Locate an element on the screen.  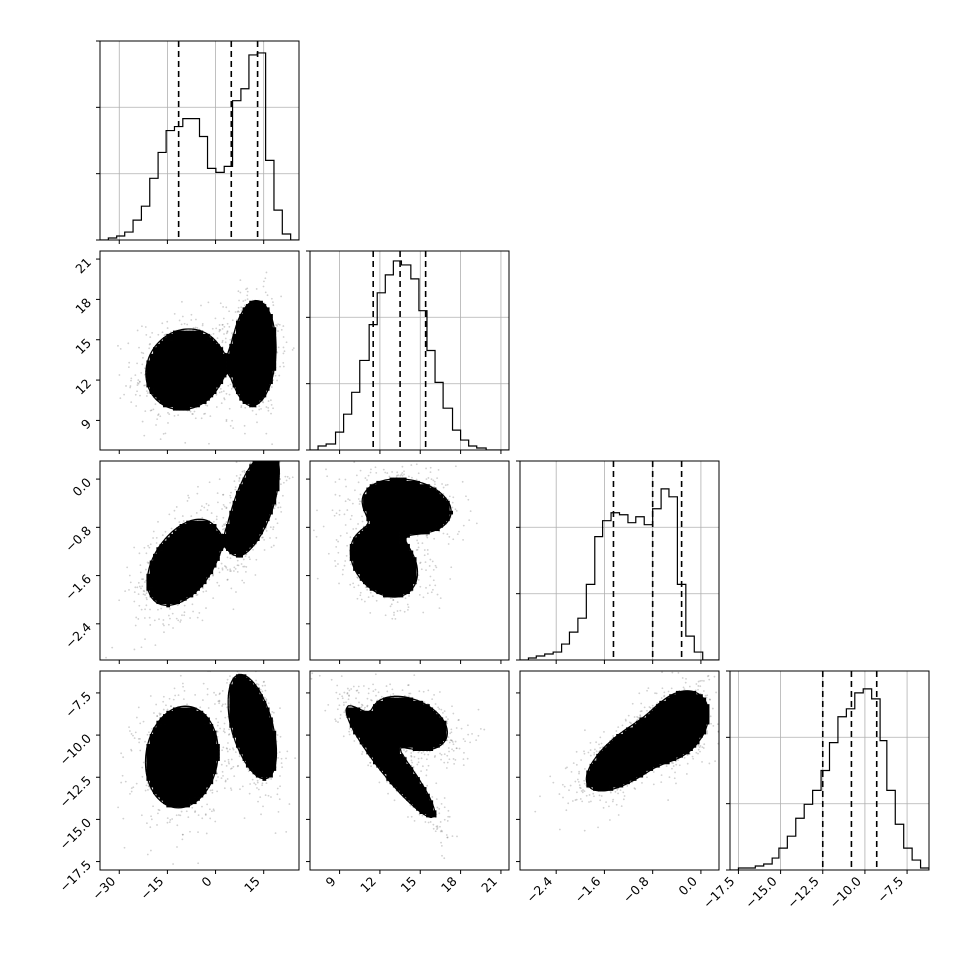
panel-0-2: −2.4 −1.6 −0.8 0.0 is located at coordinates (181, 562).